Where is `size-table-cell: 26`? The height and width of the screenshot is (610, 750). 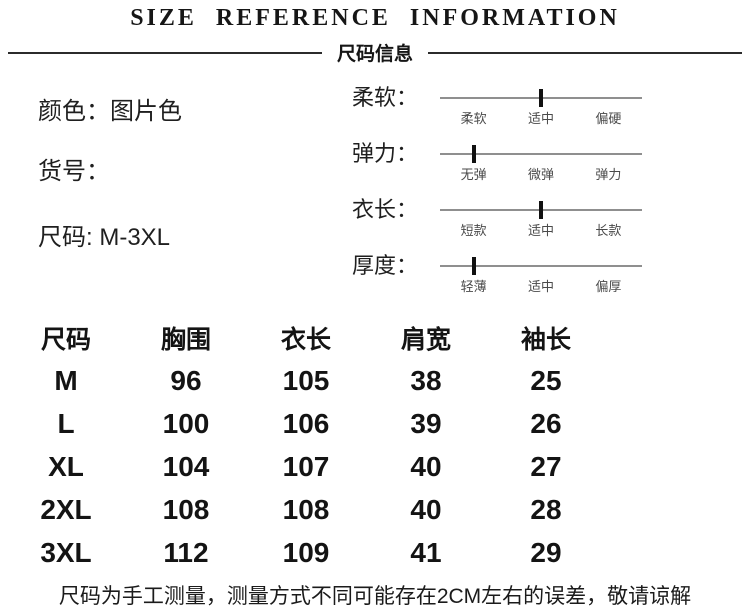 size-table-cell: 26 is located at coordinates (546, 423).